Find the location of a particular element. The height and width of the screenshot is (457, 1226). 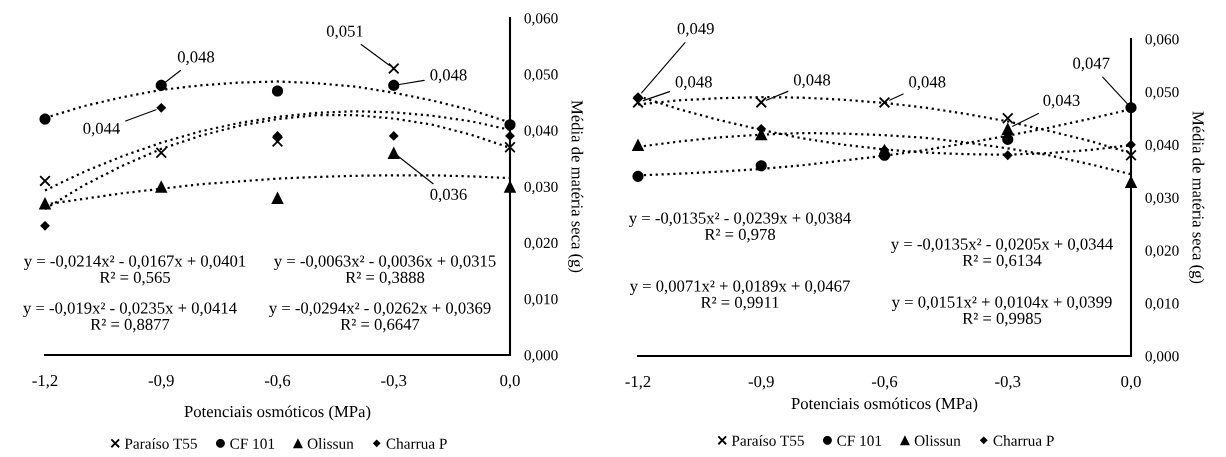

annotation: y = -0,0135x² - 0,0205x + 0,0344 R² = 0,6134 is located at coordinates (1002, 253).